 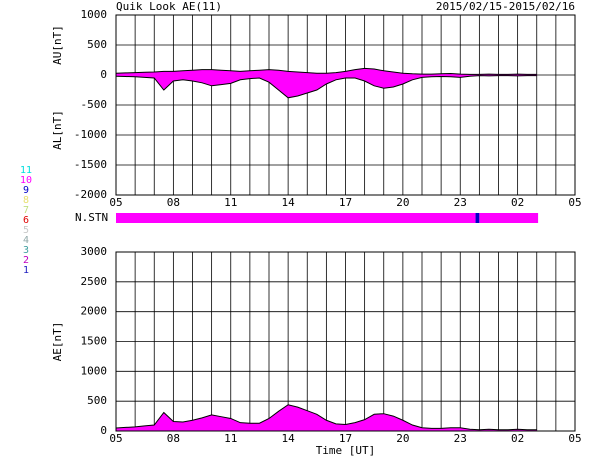 I want to click on y-axis-label: AE[nT], so click(x=57, y=342).